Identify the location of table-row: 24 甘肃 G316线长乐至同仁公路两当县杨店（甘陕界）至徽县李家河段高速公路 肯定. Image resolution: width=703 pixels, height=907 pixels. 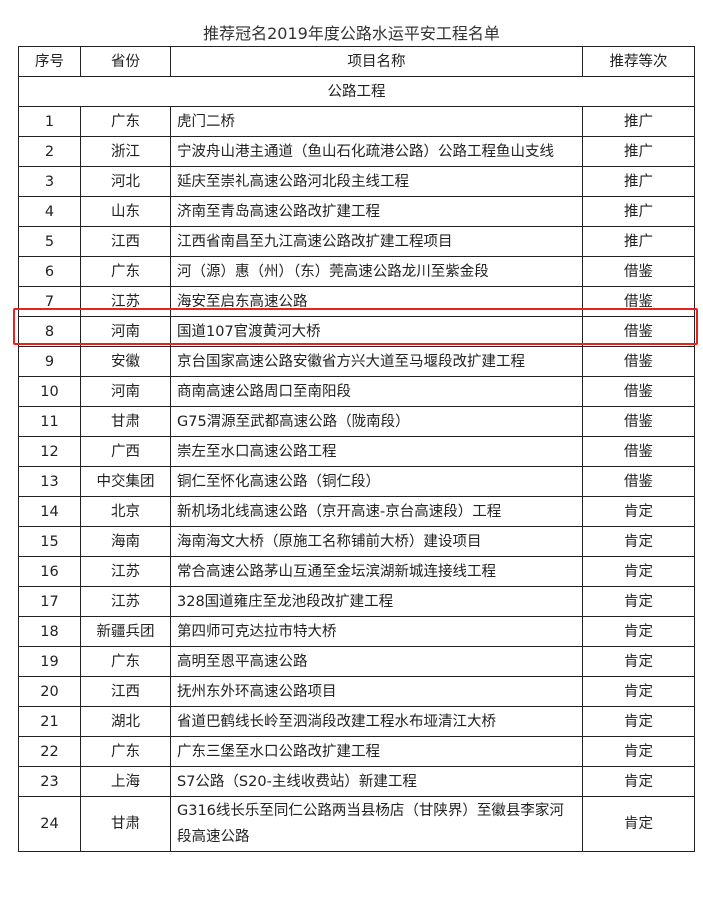
(356, 824).